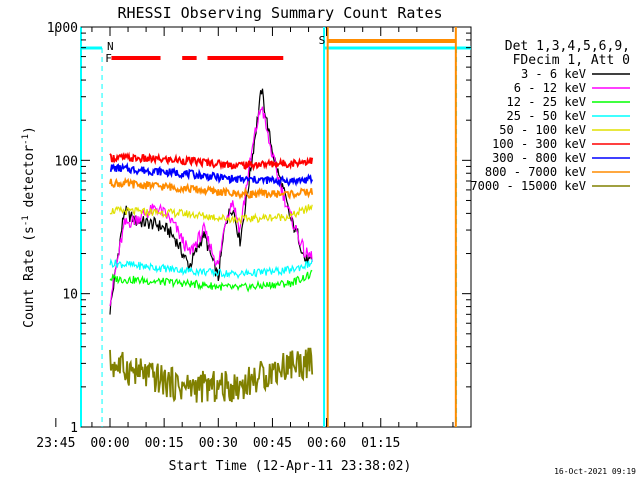  What do you see at coordinates (595, 471) in the screenshot?
I see `timestamp: 16-Oct-2021 09:19` at bounding box center [595, 471].